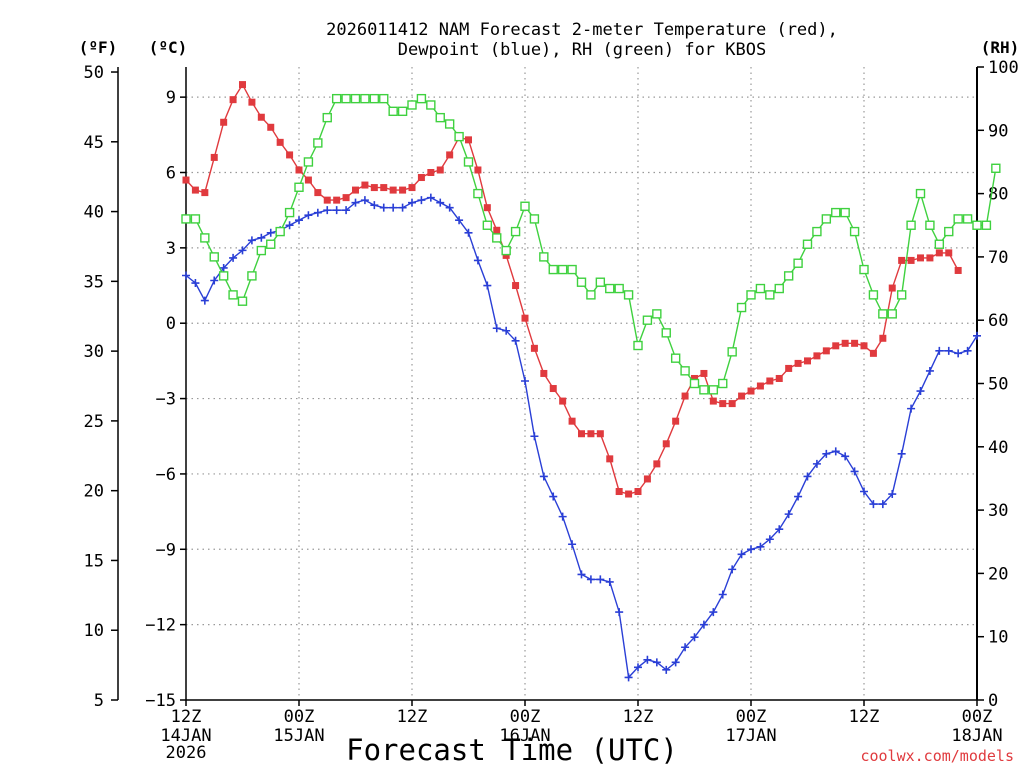 The height and width of the screenshot is (768, 1024). I want to click on rh-tick-label: 60, so click(998, 321).